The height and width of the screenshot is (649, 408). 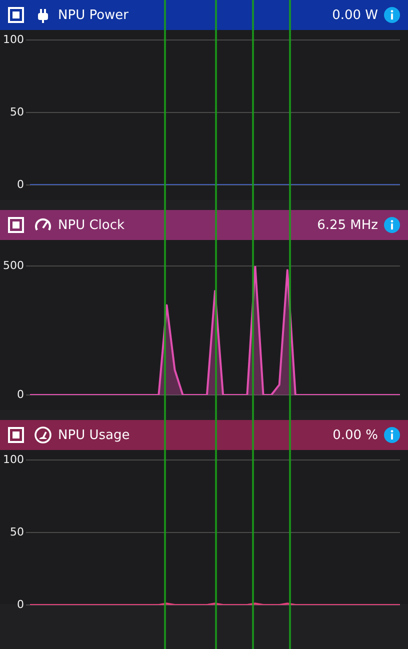 I want to click on chart-title: NPU Clock, so click(x=91, y=225).